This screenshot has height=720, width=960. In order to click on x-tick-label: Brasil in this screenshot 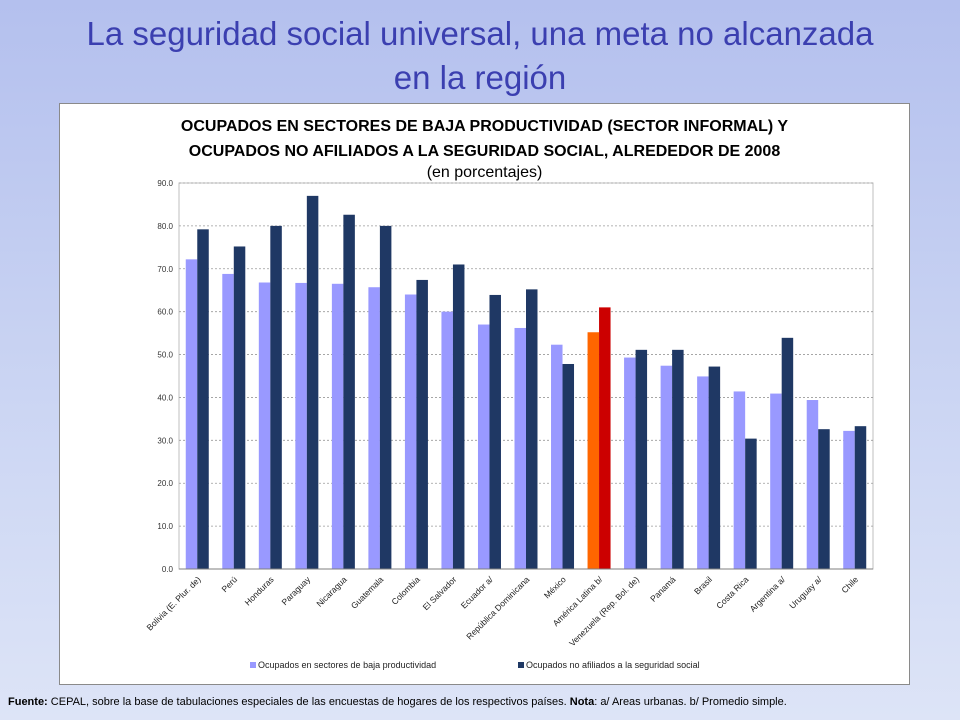, I will do `click(703, 585)`.